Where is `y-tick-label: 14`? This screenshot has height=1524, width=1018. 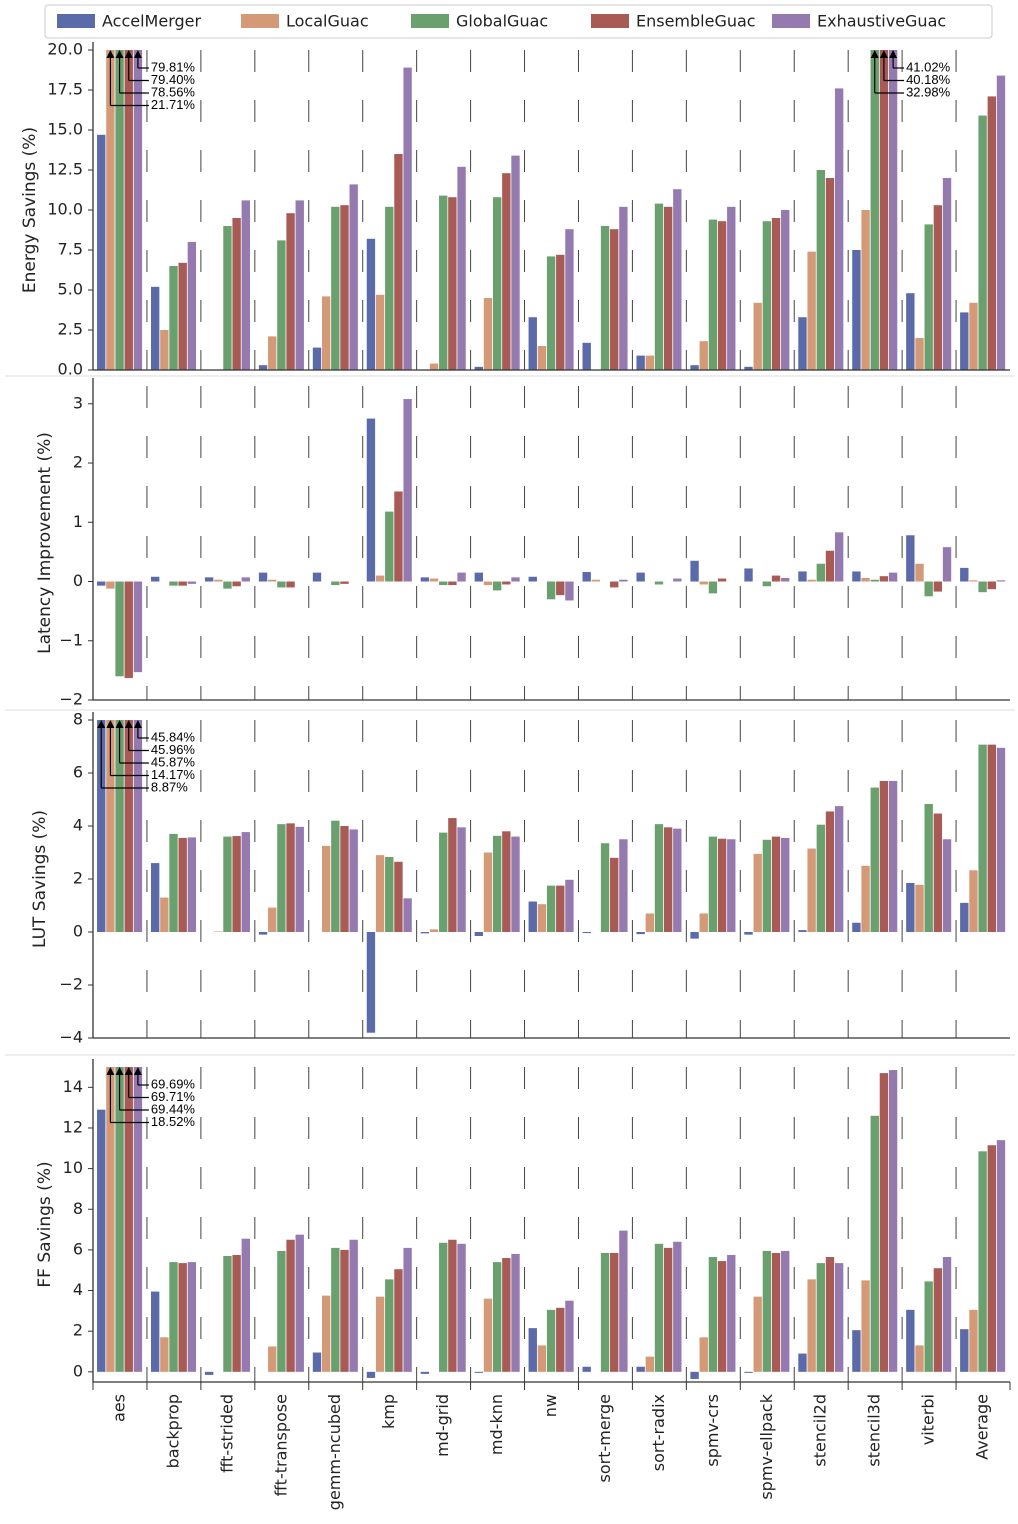
y-tick-label: 14 is located at coordinates (73, 1086).